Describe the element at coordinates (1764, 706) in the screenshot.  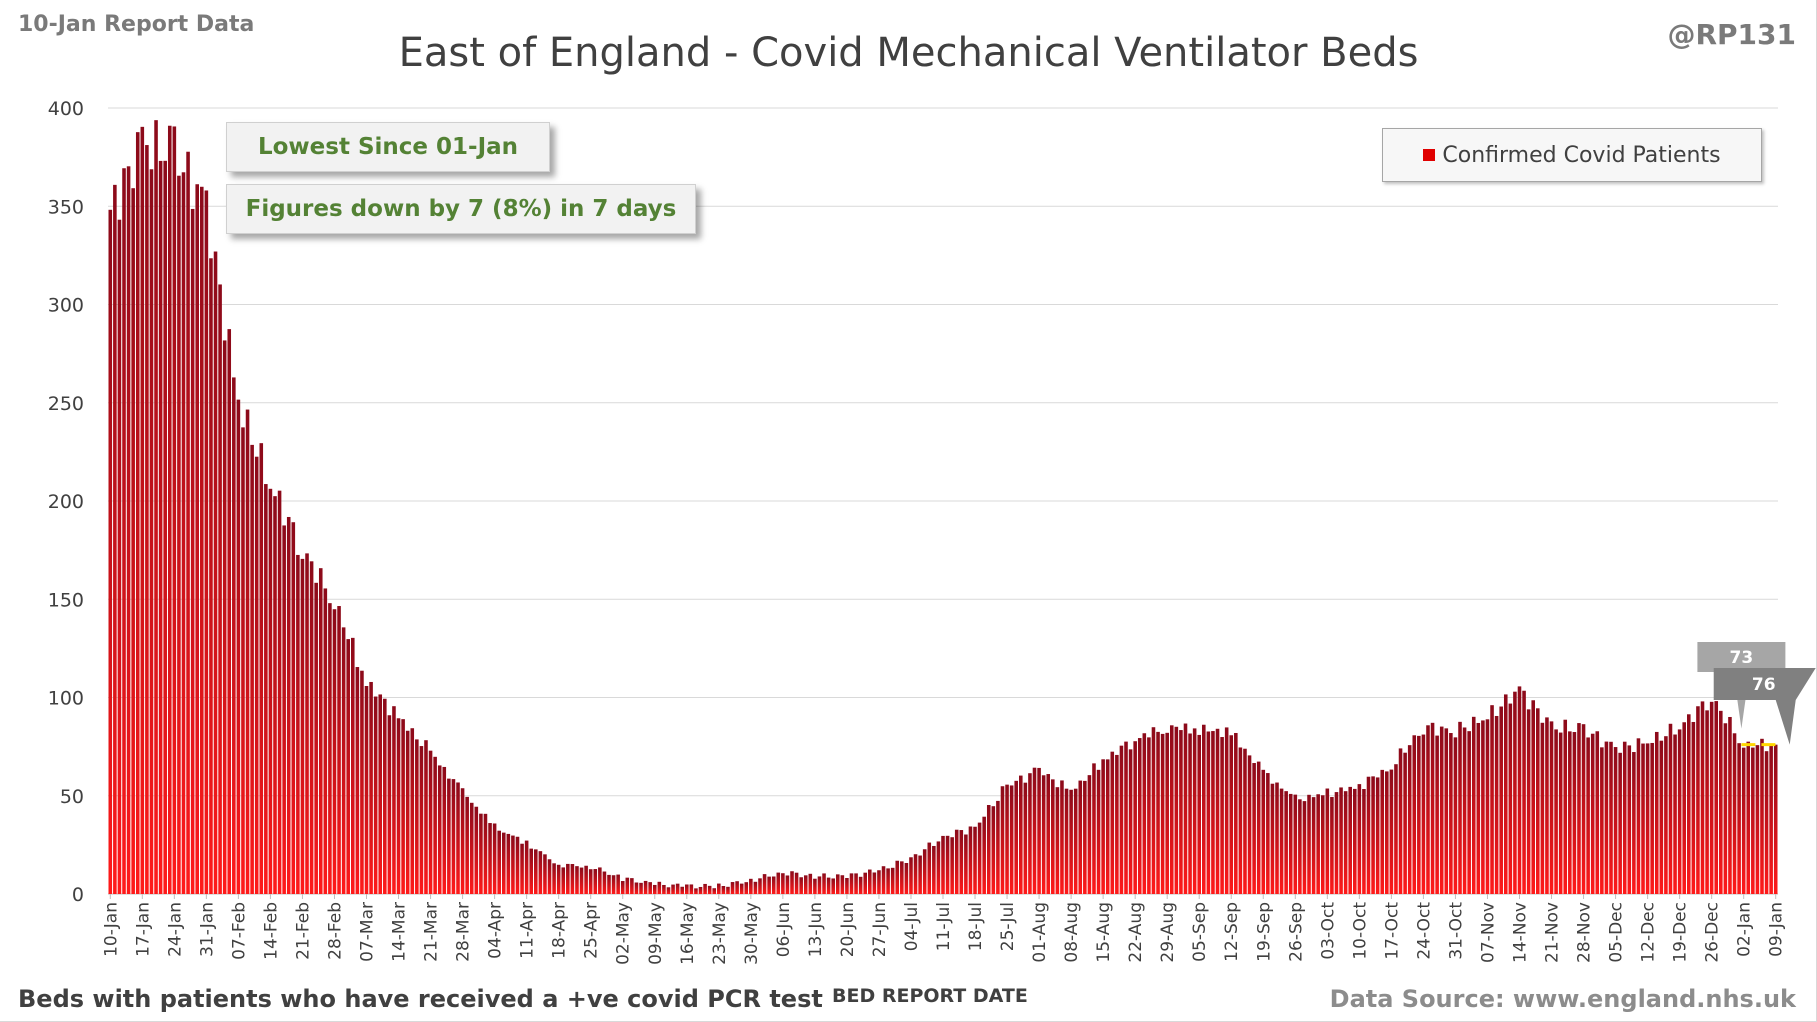
I see `annotation-box` at that location.